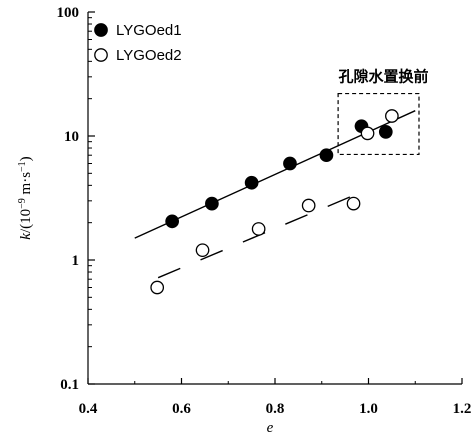 The image size is (474, 436). I want to click on x-tick-label: 0.8, so click(275, 409).